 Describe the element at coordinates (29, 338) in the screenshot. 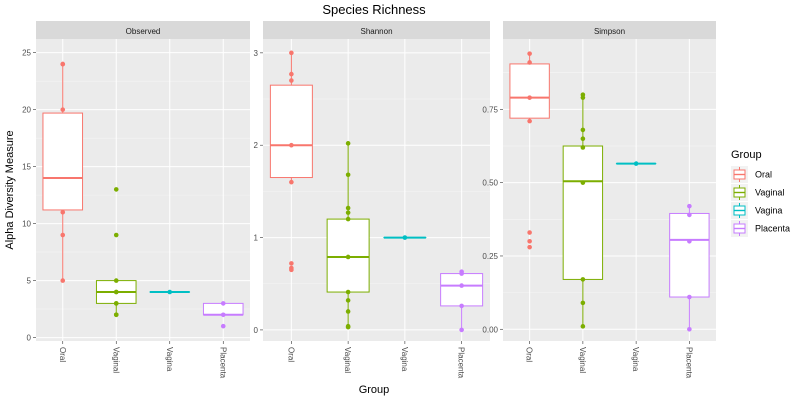

I see `y-tick-label: 0` at that location.